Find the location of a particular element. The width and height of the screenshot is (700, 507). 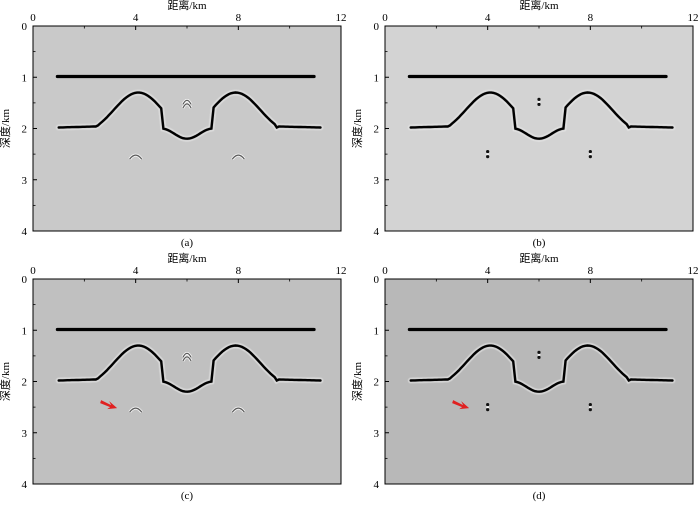

panel-caption: (c) is located at coordinates (187, 496).